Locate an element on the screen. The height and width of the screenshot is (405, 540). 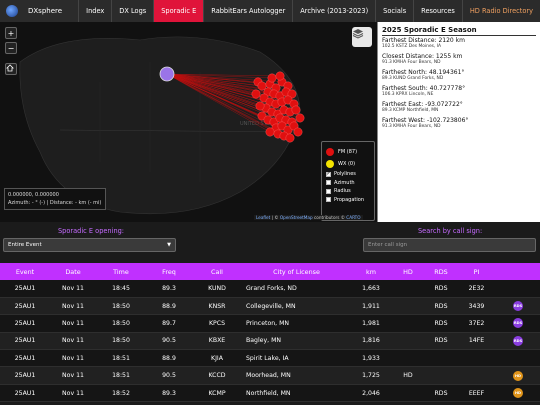
radius-checkbox is located at coordinates (328, 191).